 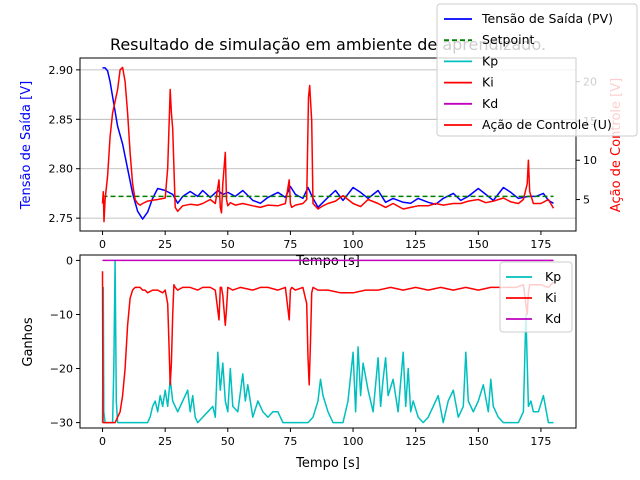 What do you see at coordinates (61, 169) in the screenshot?
I see `top-y-tick-label: 2.80` at bounding box center [61, 169].